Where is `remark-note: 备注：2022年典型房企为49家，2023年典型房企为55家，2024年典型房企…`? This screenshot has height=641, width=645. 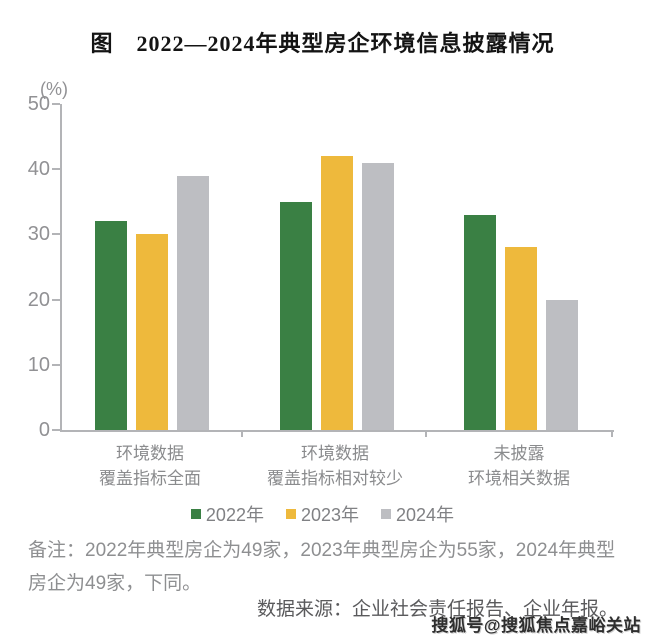
remark-note: 备注：2022年典型房企为49家，2023年典型房企为55家，2024年典型房企… is located at coordinates (322, 567).